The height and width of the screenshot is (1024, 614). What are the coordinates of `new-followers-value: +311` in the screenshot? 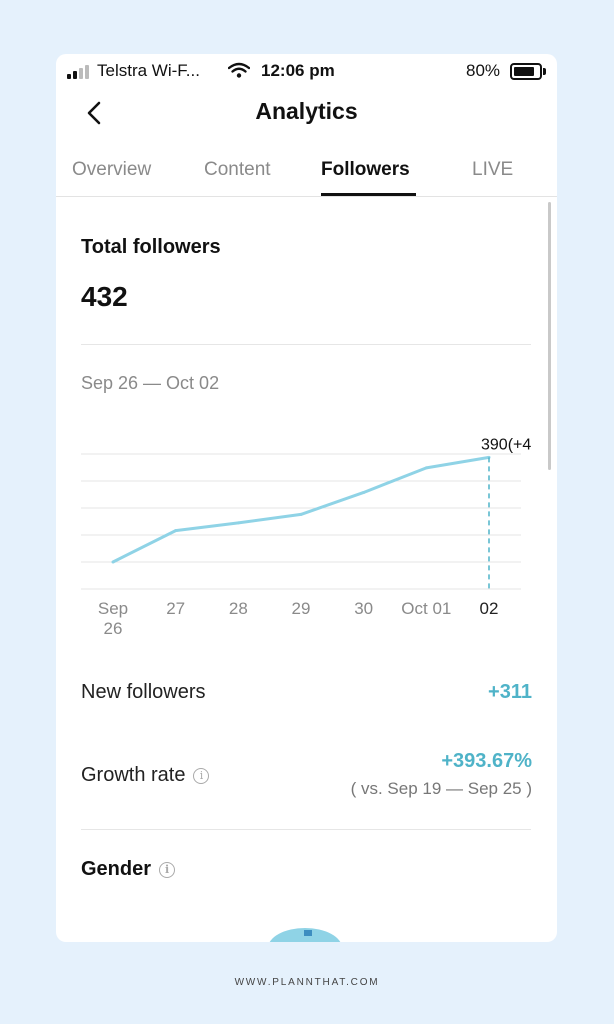 It's located at (510, 692).